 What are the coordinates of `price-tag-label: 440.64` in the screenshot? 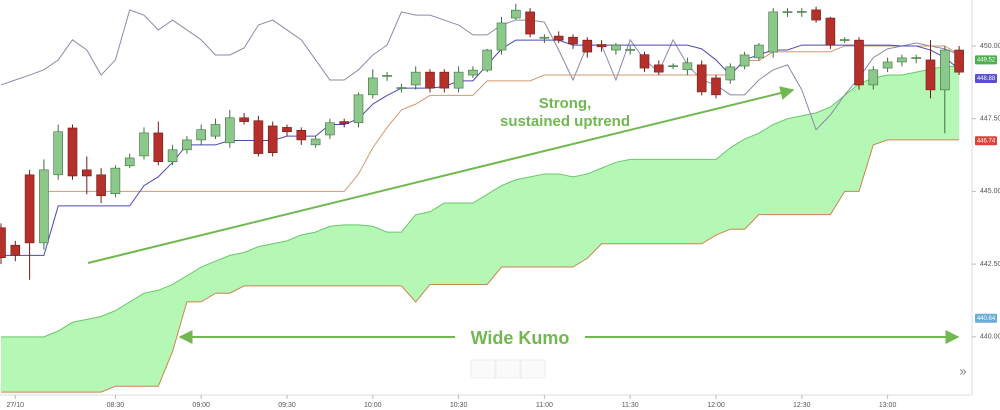 It's located at (986, 319).